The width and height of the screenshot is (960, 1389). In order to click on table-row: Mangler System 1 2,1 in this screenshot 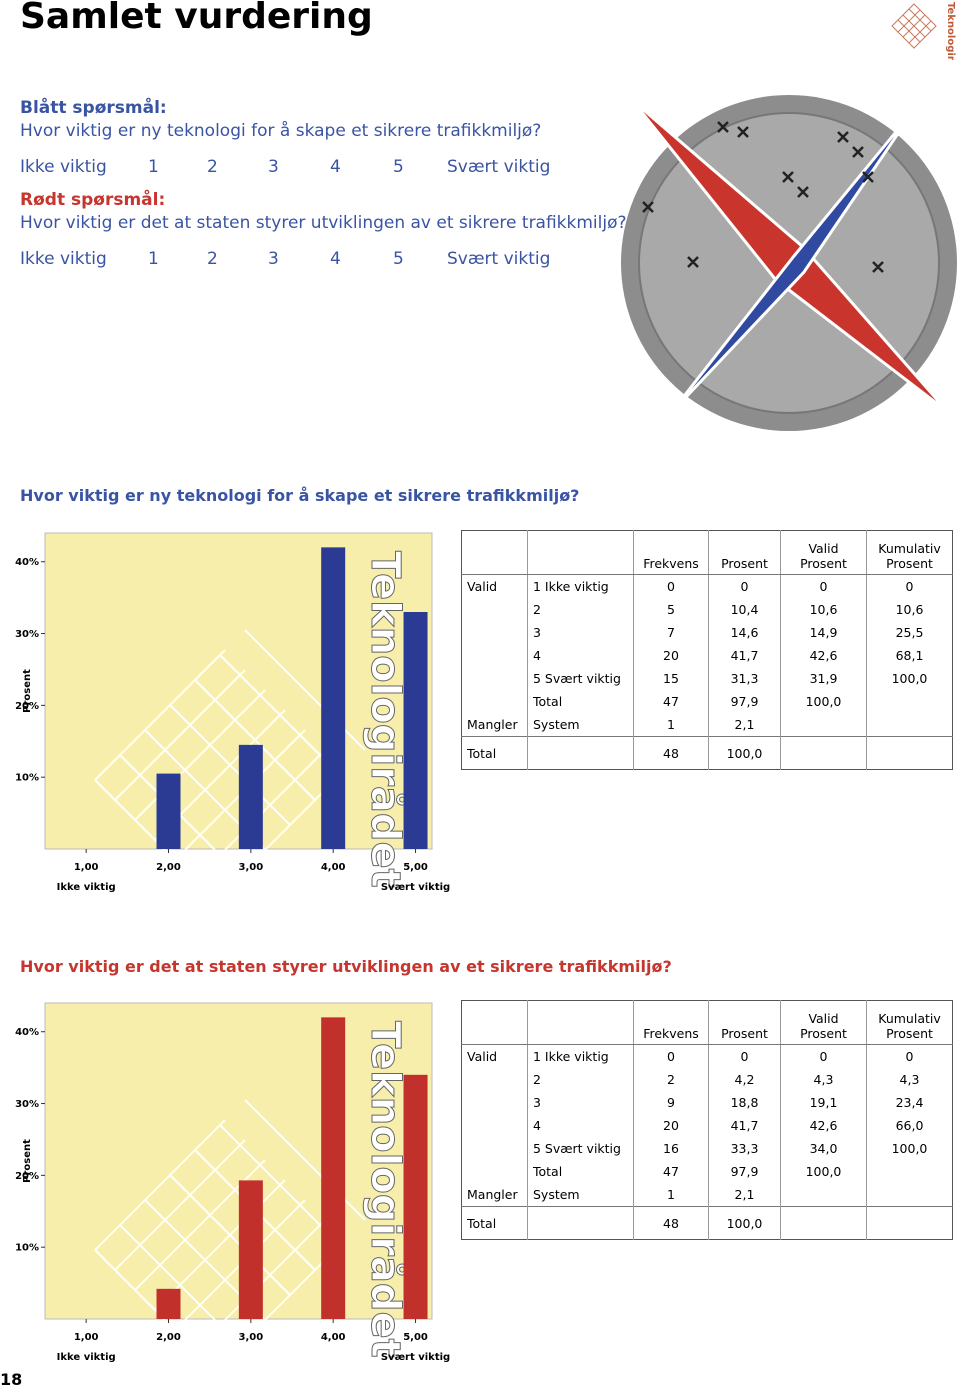, I will do `click(707, 725)`.